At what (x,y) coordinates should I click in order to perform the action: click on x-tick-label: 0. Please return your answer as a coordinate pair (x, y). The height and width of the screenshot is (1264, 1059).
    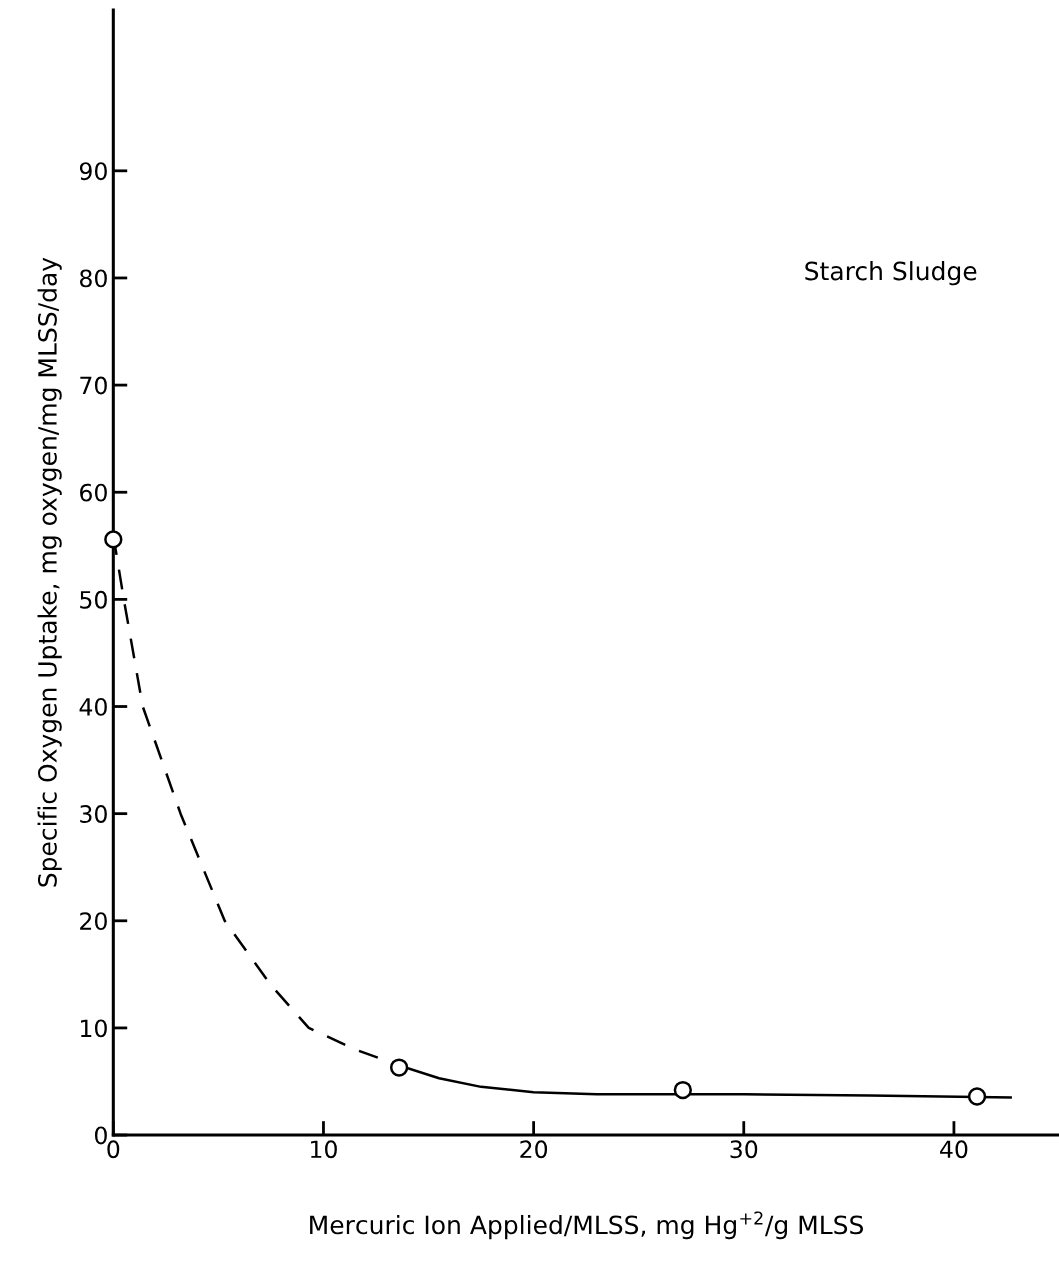
    Looking at the image, I should click on (113, 1149).